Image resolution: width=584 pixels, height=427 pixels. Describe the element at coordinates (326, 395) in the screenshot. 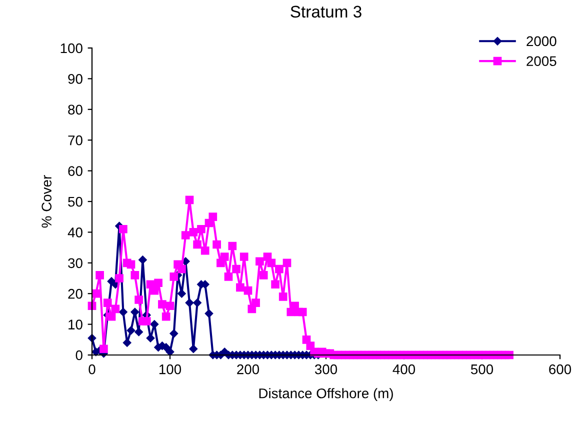

I see `x-axis-title: Distance Offshore (m)` at that location.